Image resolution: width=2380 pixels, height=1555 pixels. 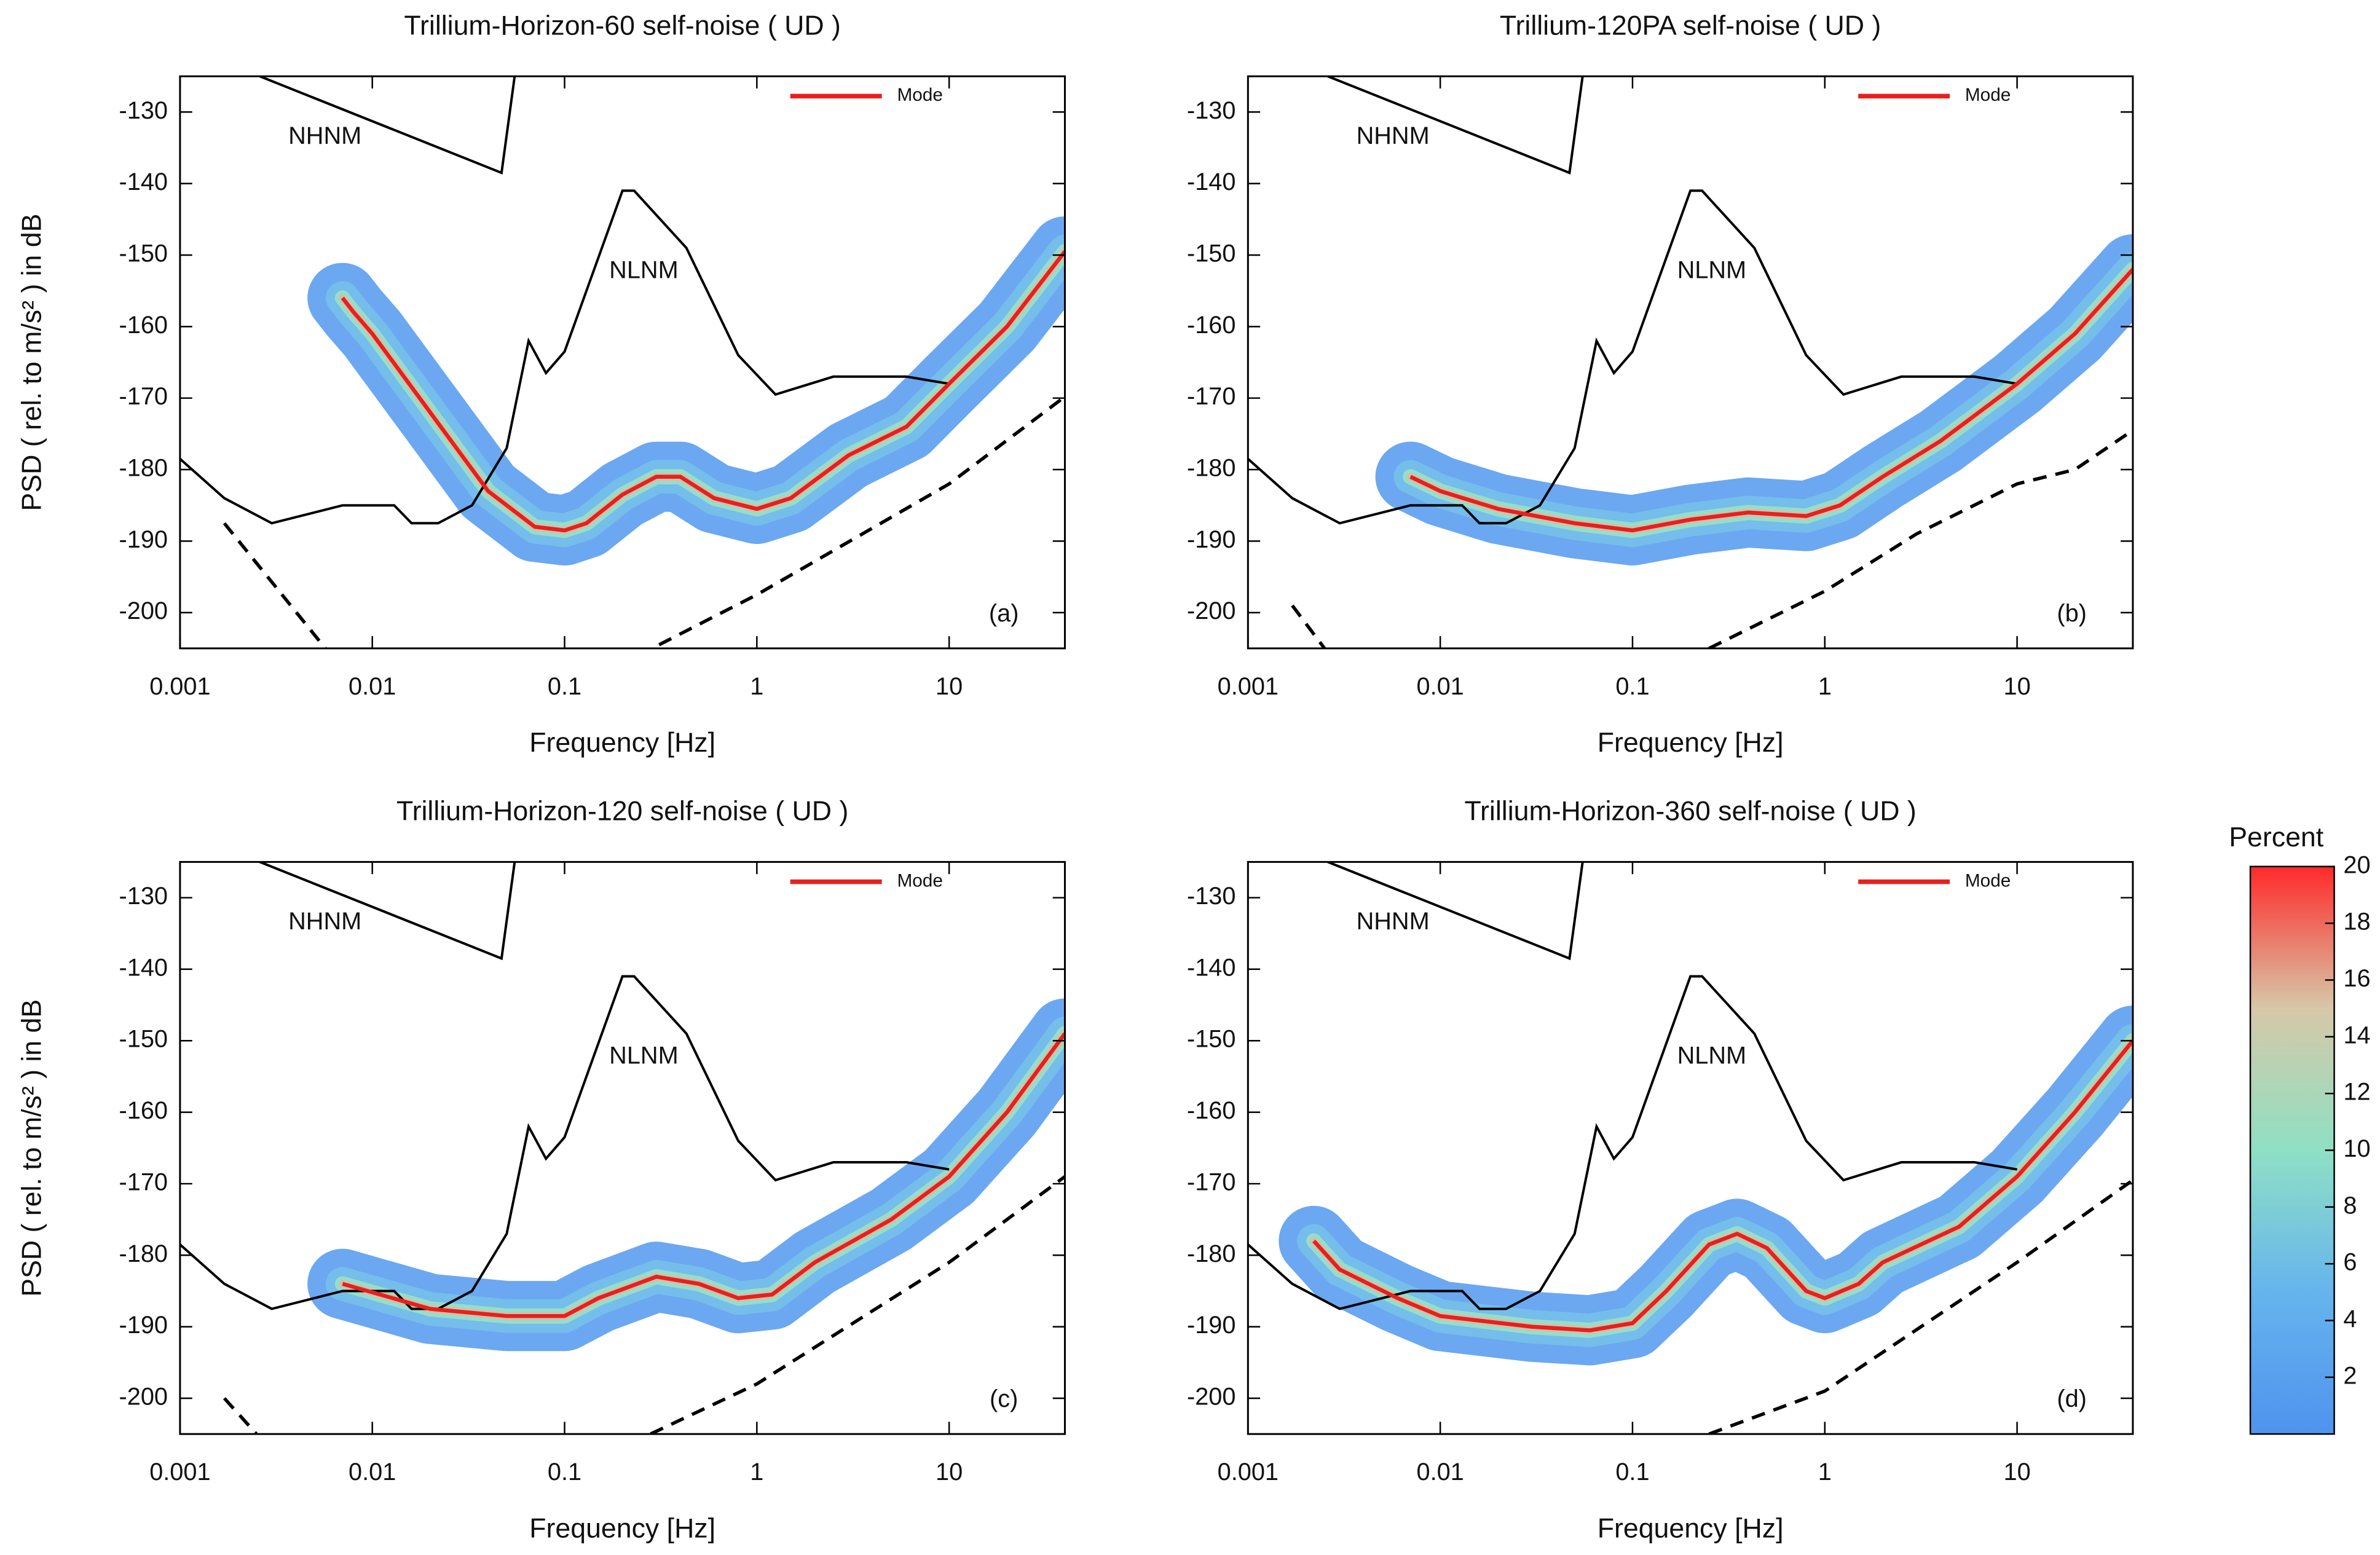 I want to click on chart-title: Trillium-Horizon-360 self-noise ( UD ), so click(x=1690, y=812).